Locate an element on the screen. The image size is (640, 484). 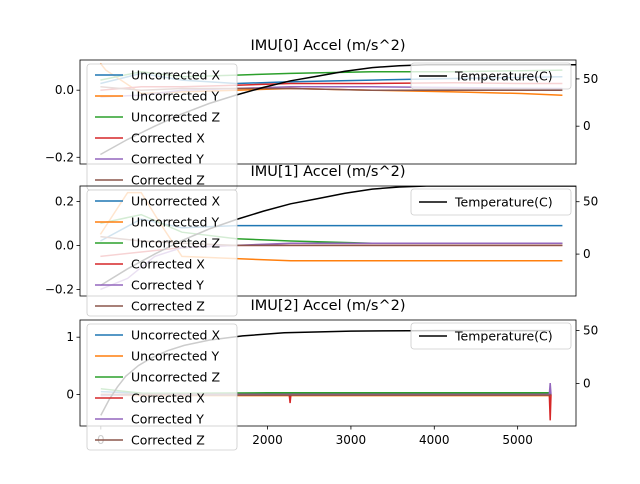
x-tick-label: 2000 is located at coordinates (267, 440).